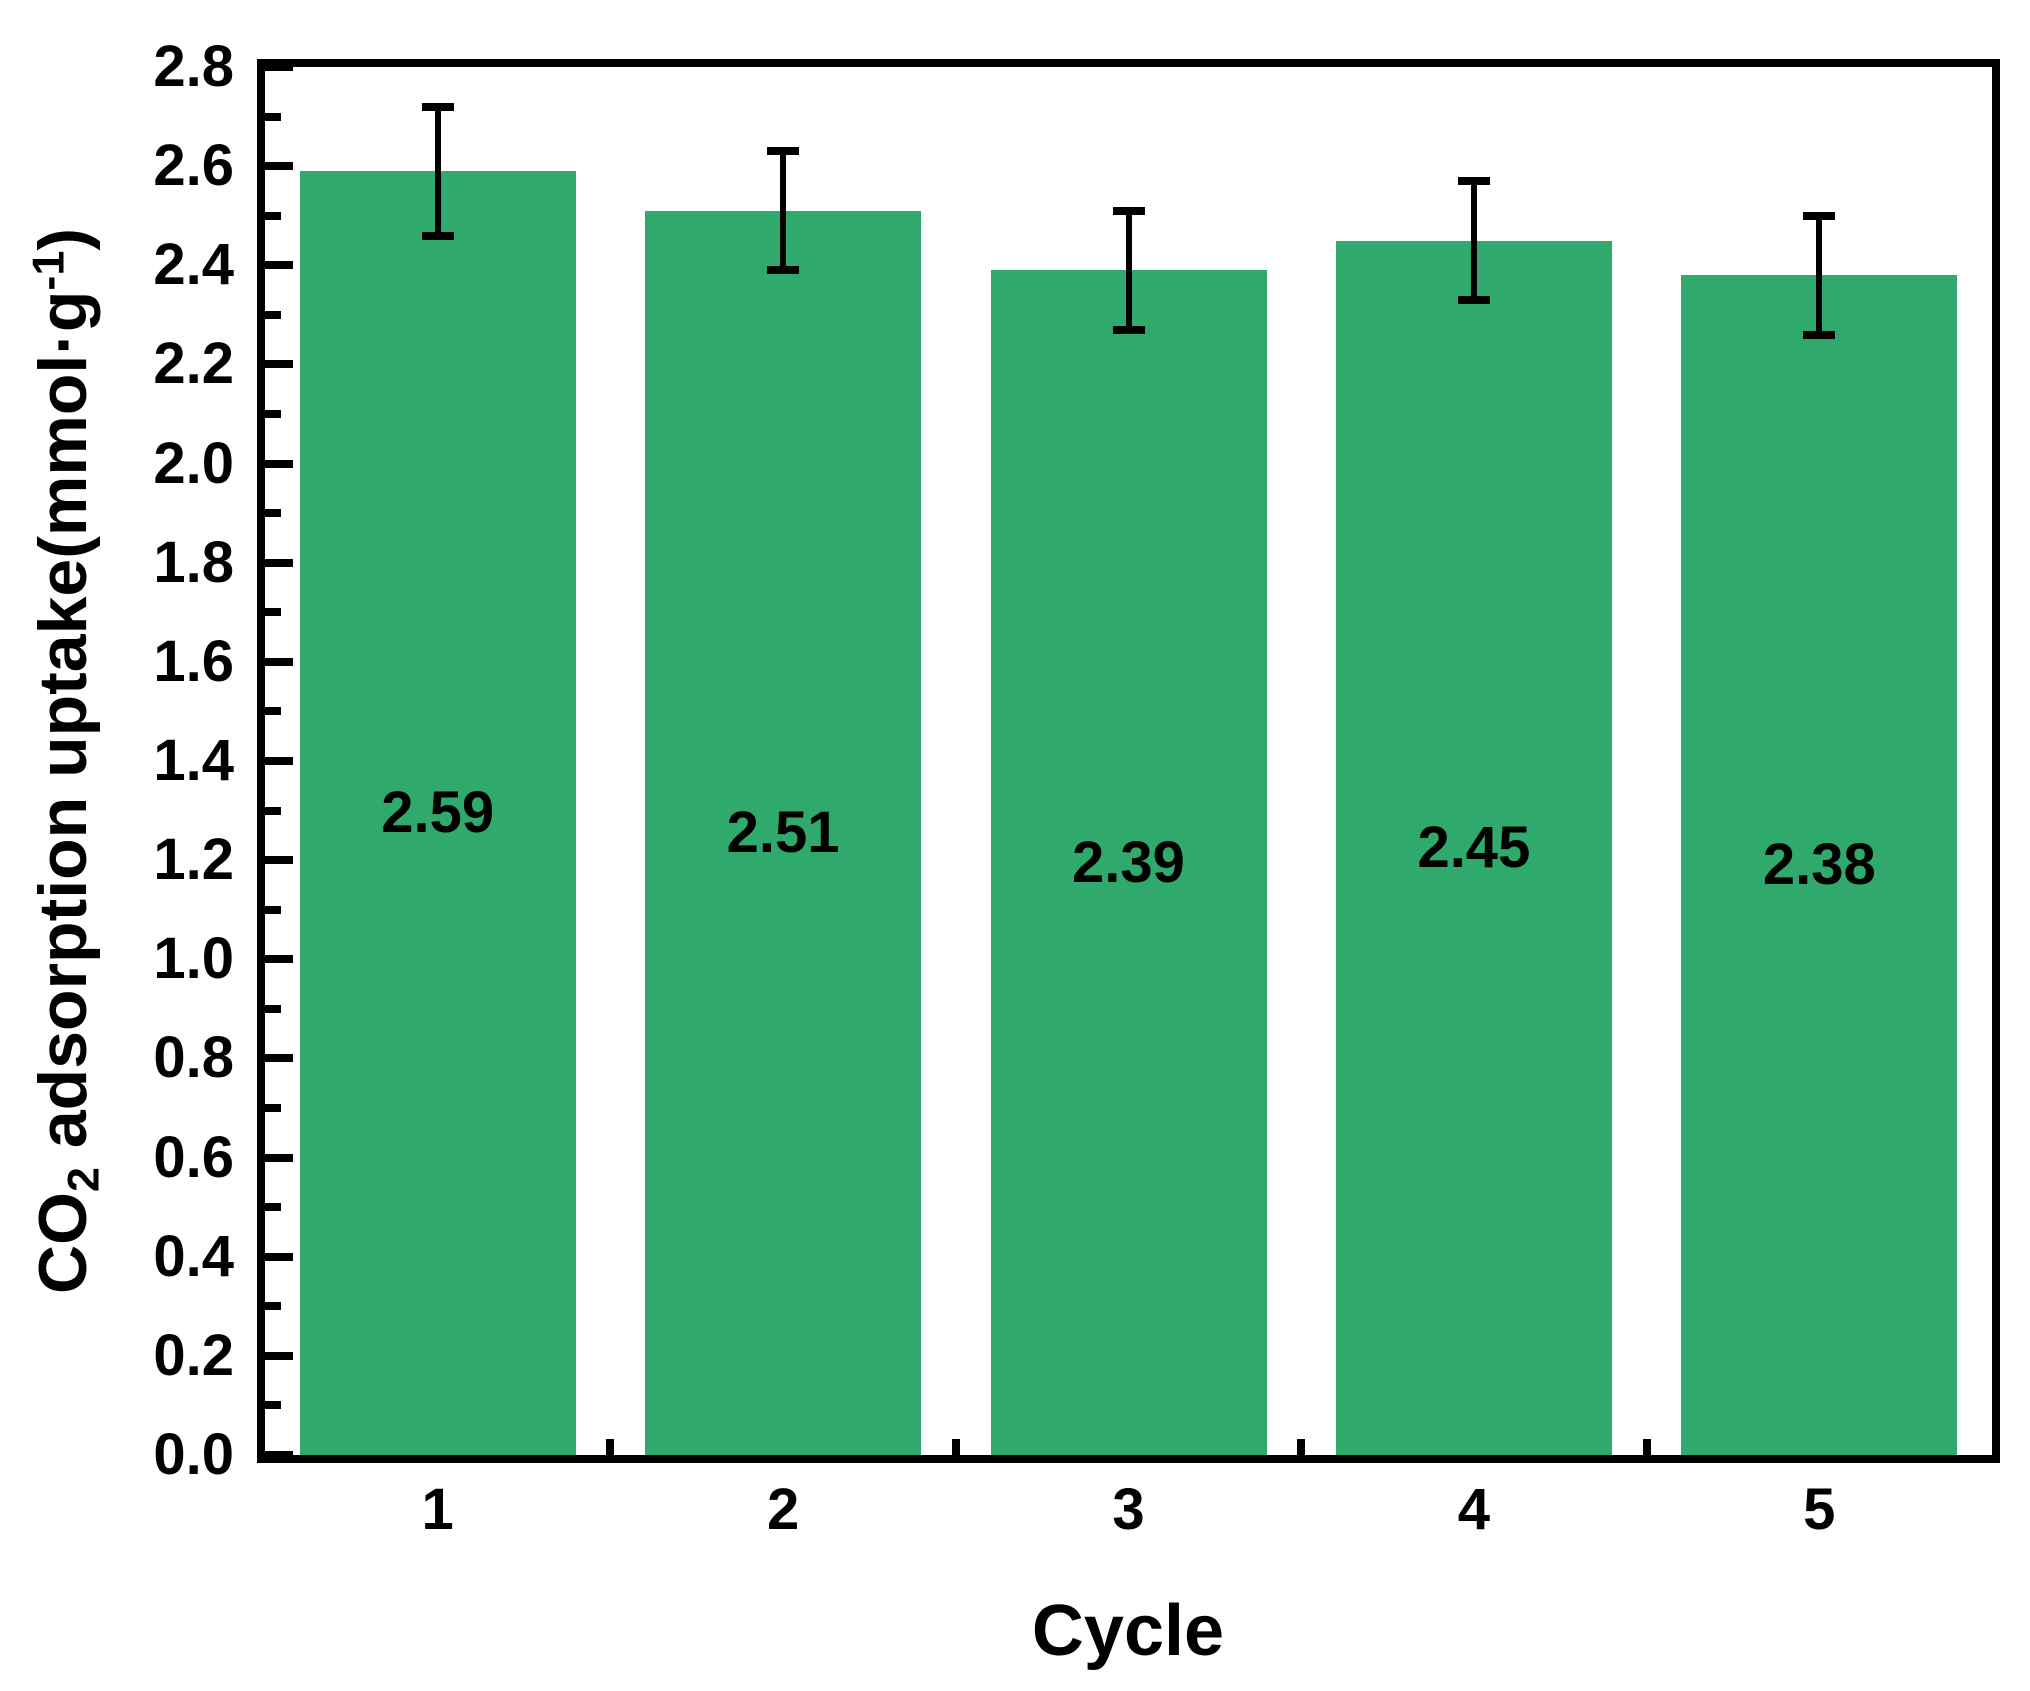 The height and width of the screenshot is (1691, 2030). What do you see at coordinates (193, 66) in the screenshot?
I see `y-tick-label: 2.8` at bounding box center [193, 66].